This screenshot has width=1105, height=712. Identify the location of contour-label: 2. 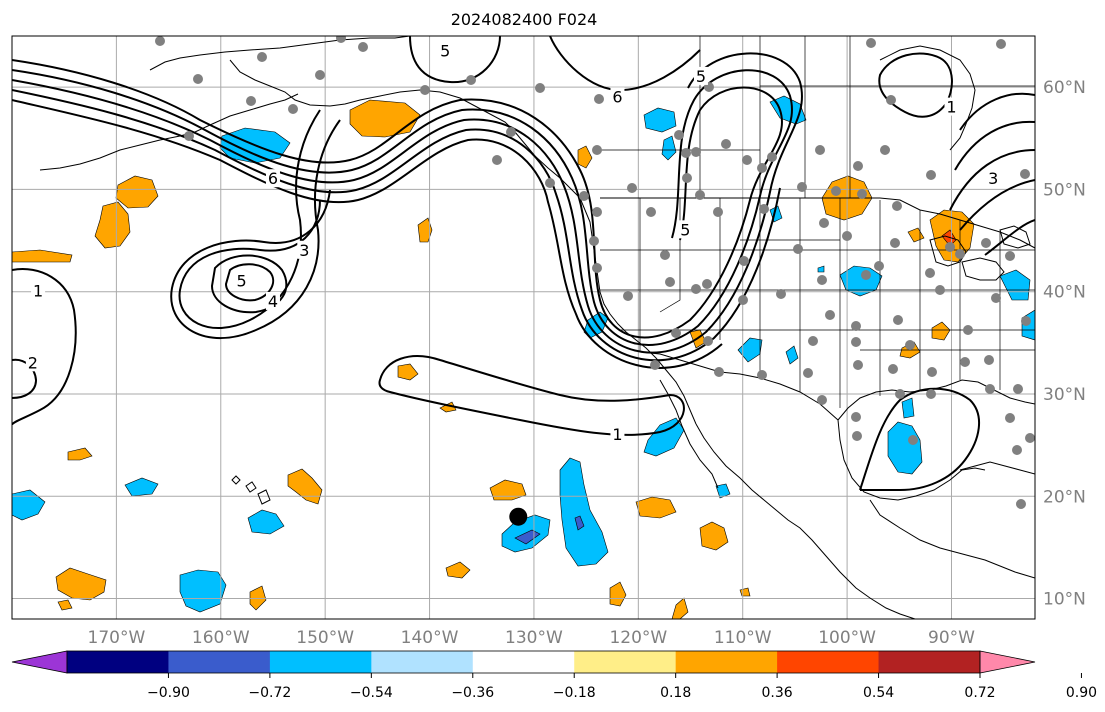
(33, 362).